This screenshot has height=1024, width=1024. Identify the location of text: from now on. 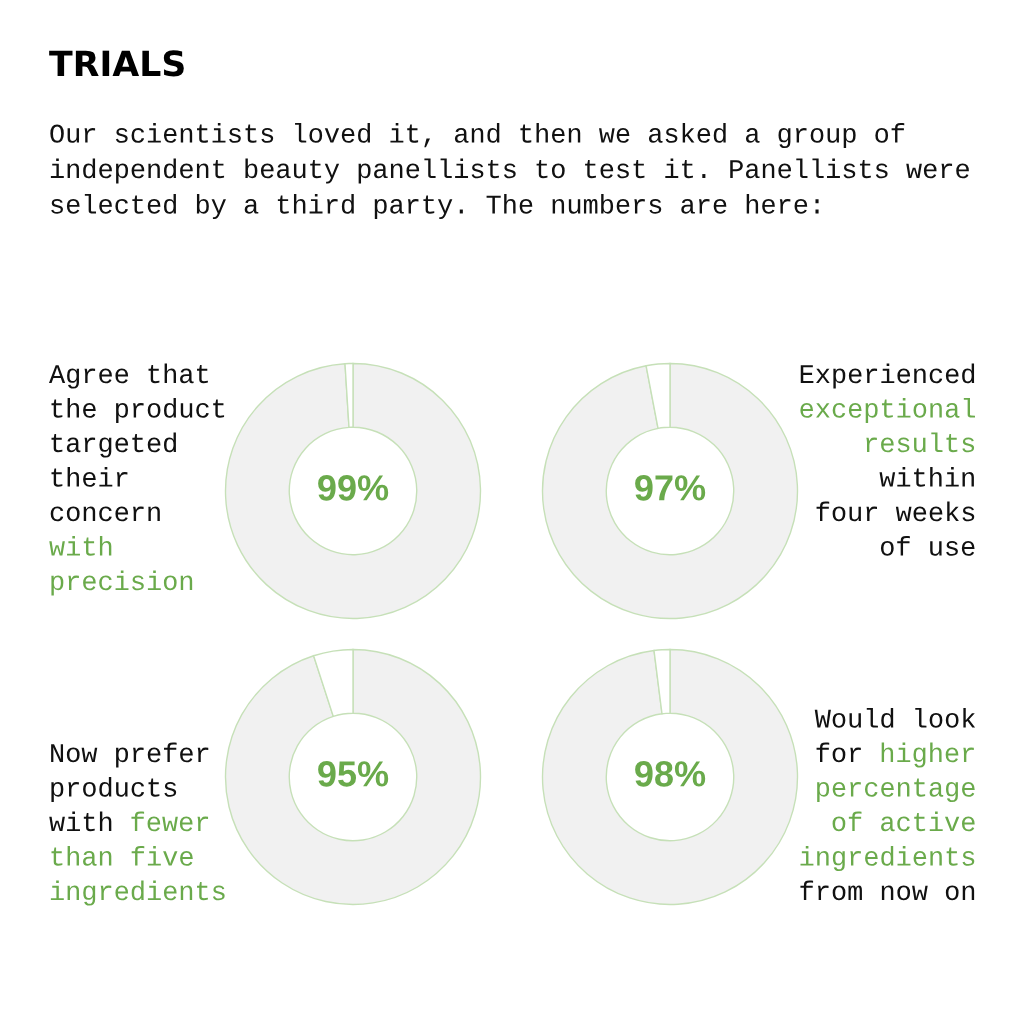
(887, 890).